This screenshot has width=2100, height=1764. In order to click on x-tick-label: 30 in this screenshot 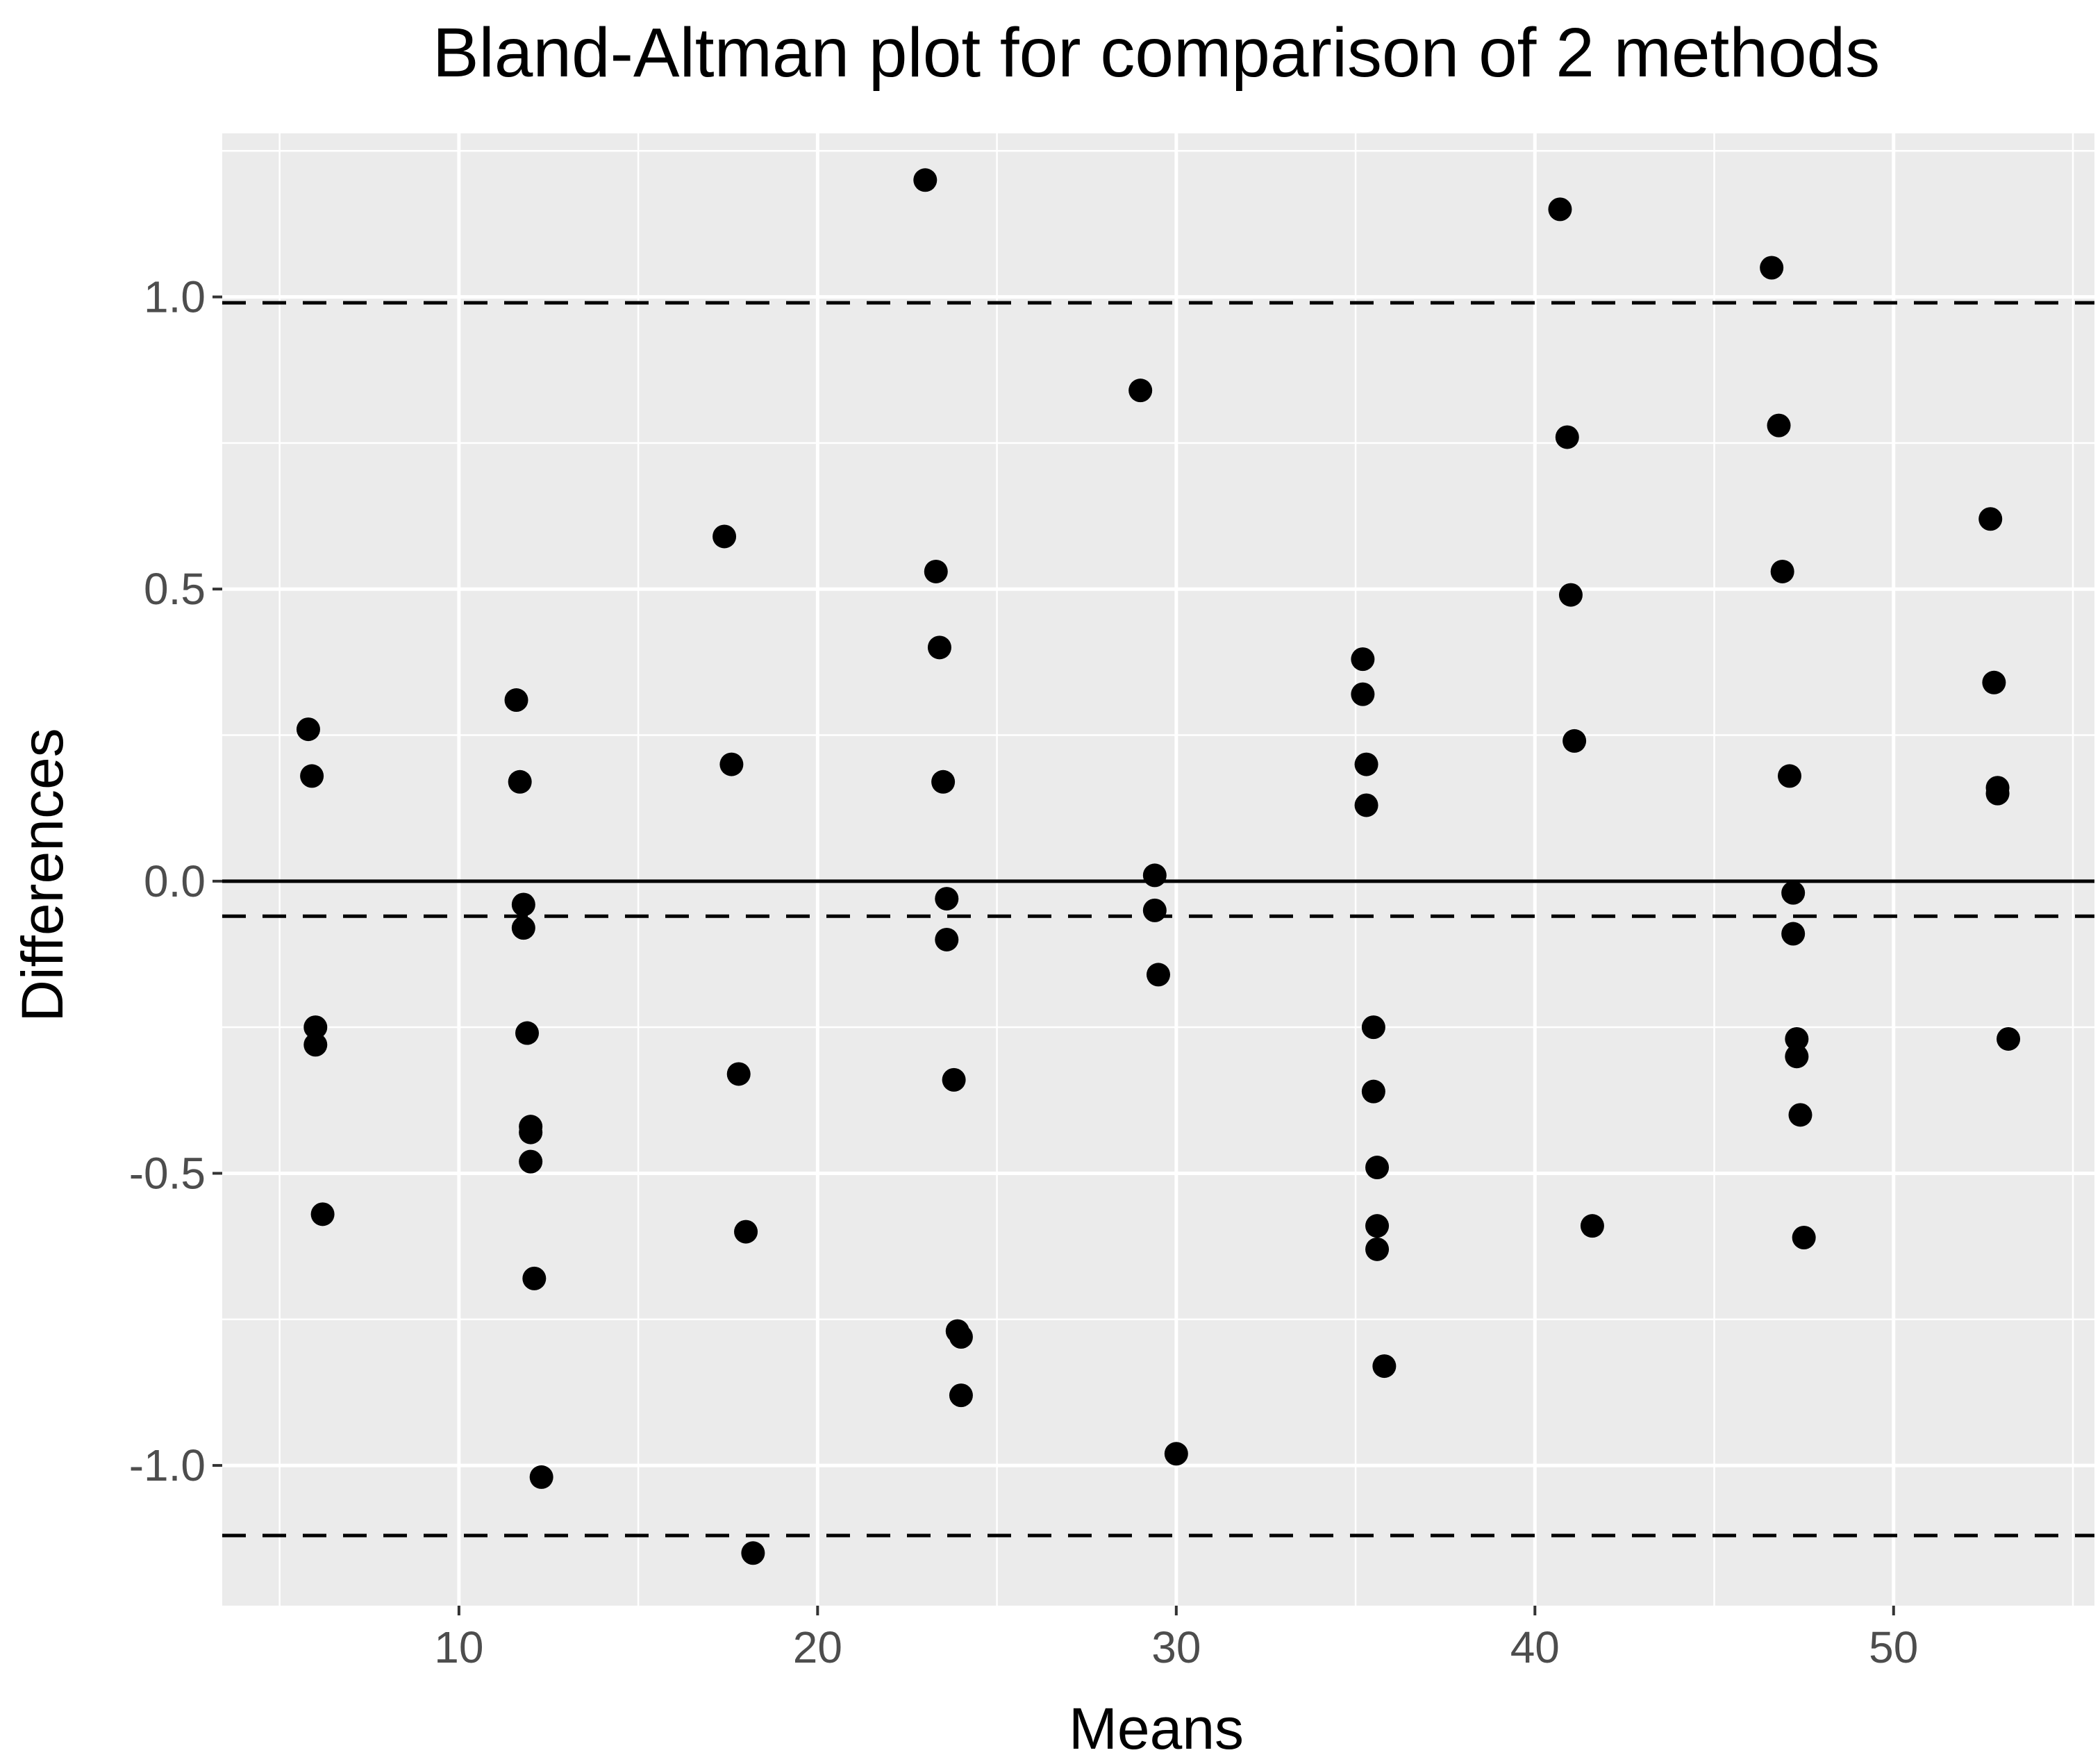, I will do `click(1176, 1647)`.